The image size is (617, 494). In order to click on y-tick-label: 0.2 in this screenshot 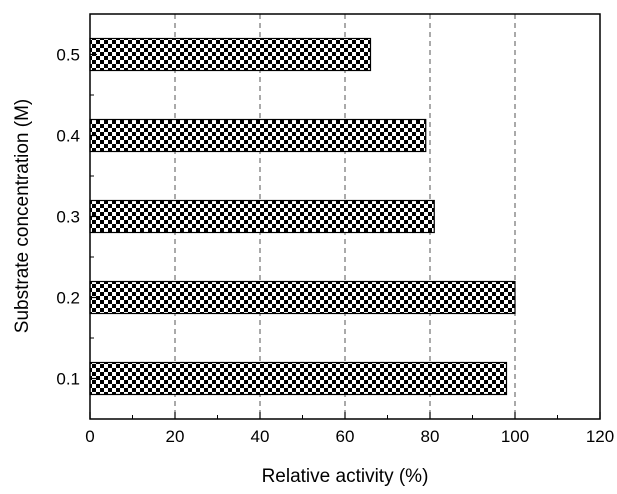, I will do `click(68, 298)`.